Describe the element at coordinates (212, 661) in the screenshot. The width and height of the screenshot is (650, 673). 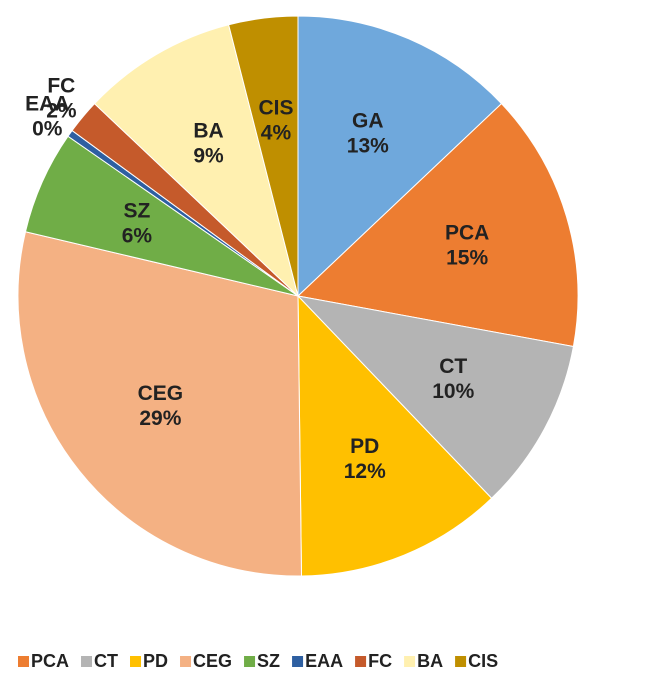
I see `legend-label: CEG` at that location.